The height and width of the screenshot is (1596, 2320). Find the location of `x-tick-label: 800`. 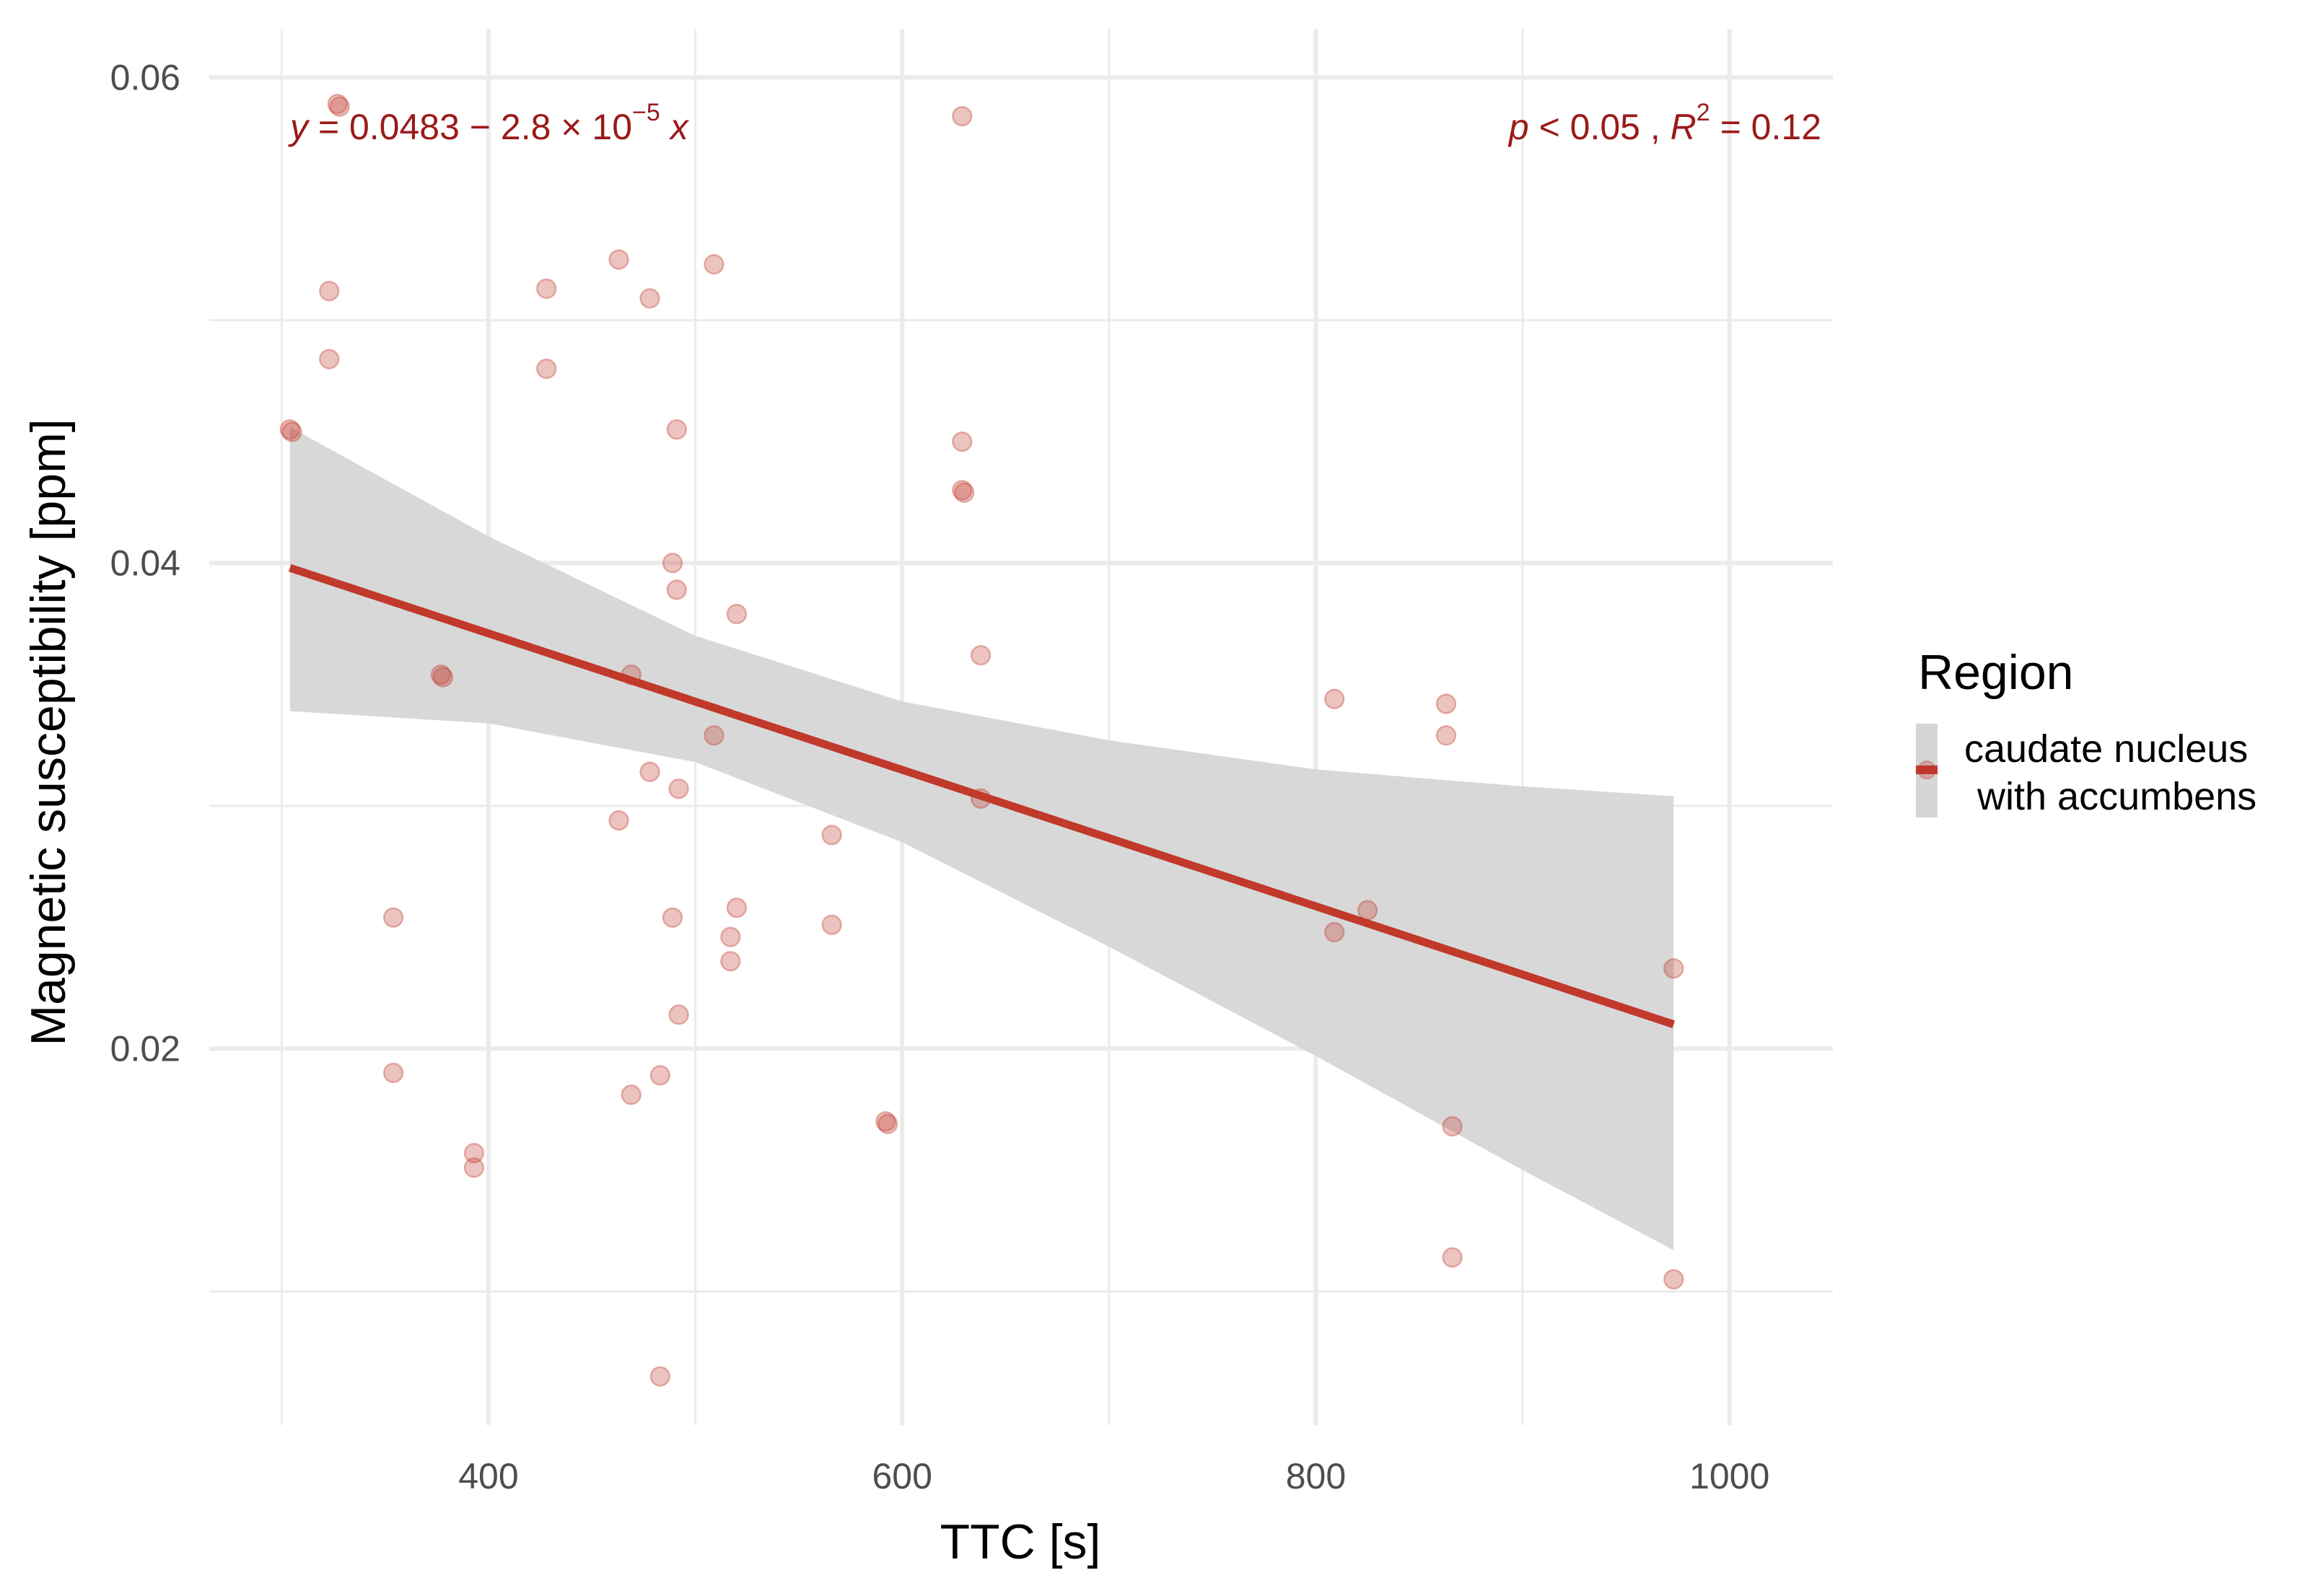

x-tick-label: 800 is located at coordinates (1316, 1476).